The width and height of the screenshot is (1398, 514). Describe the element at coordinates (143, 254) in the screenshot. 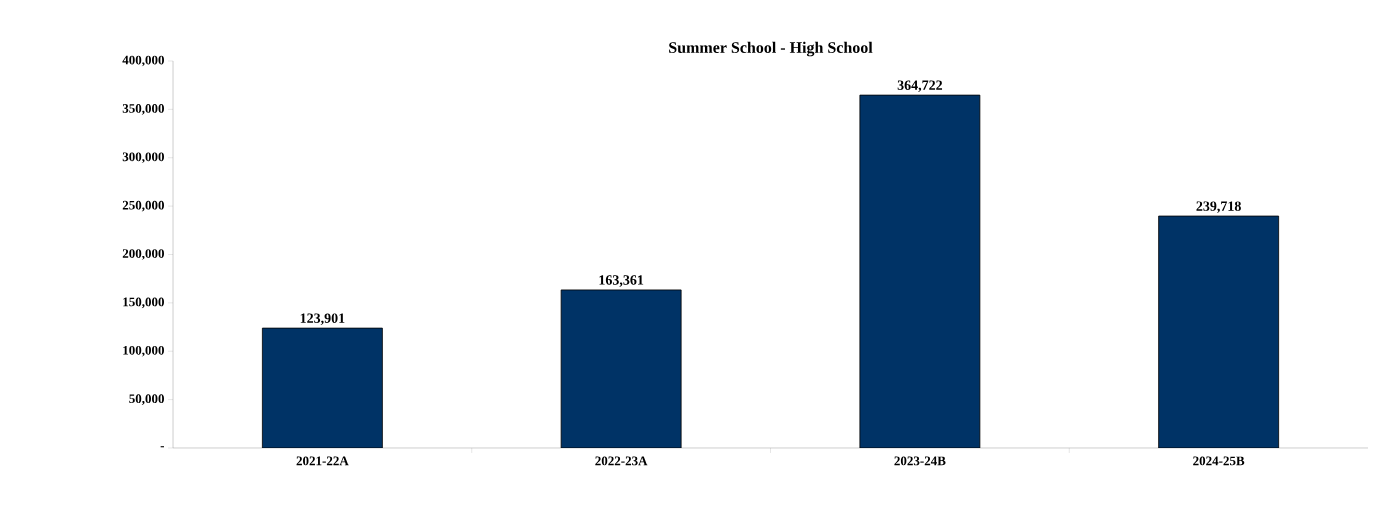

I see `y-tick-label: 200,000` at that location.